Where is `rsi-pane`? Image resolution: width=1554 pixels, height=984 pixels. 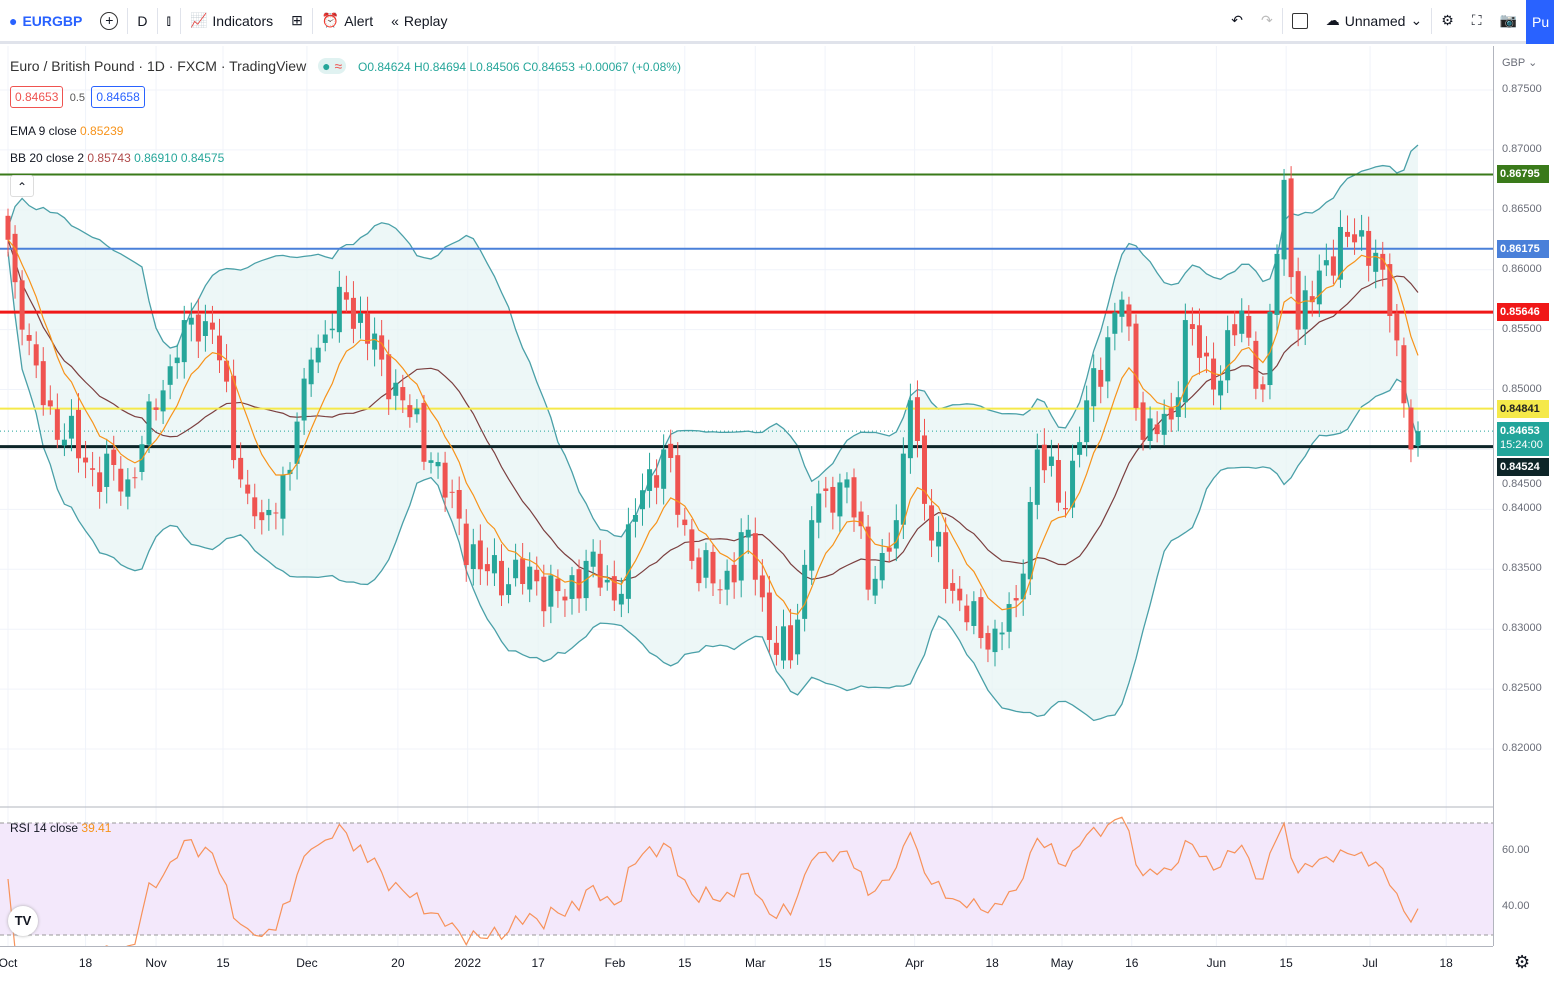 rsi-pane is located at coordinates (746, 877).